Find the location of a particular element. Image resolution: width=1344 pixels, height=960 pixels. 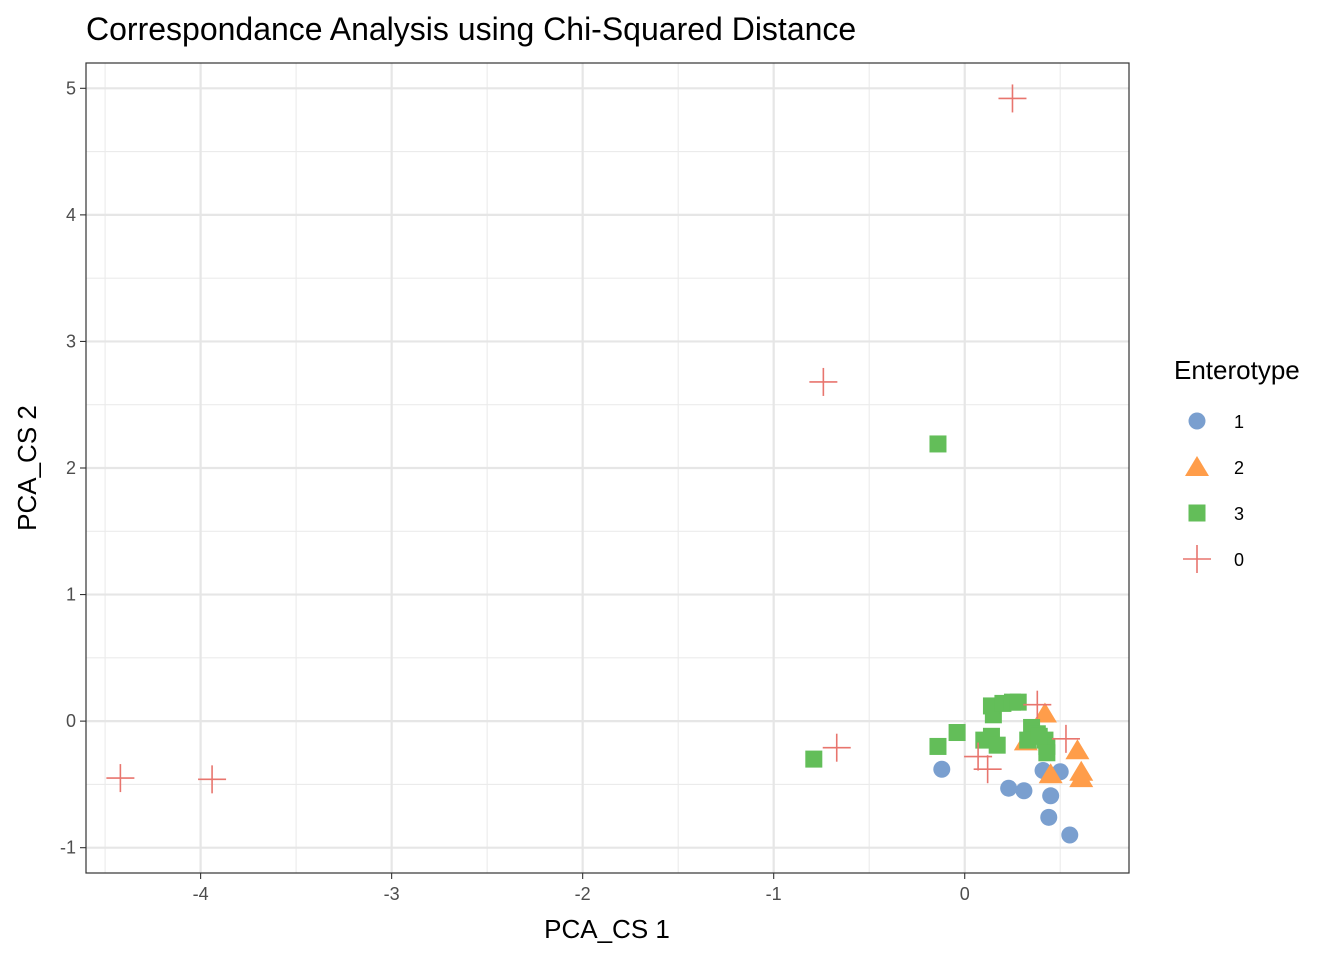

legend-label-3: 3 is located at coordinates (1239, 514).